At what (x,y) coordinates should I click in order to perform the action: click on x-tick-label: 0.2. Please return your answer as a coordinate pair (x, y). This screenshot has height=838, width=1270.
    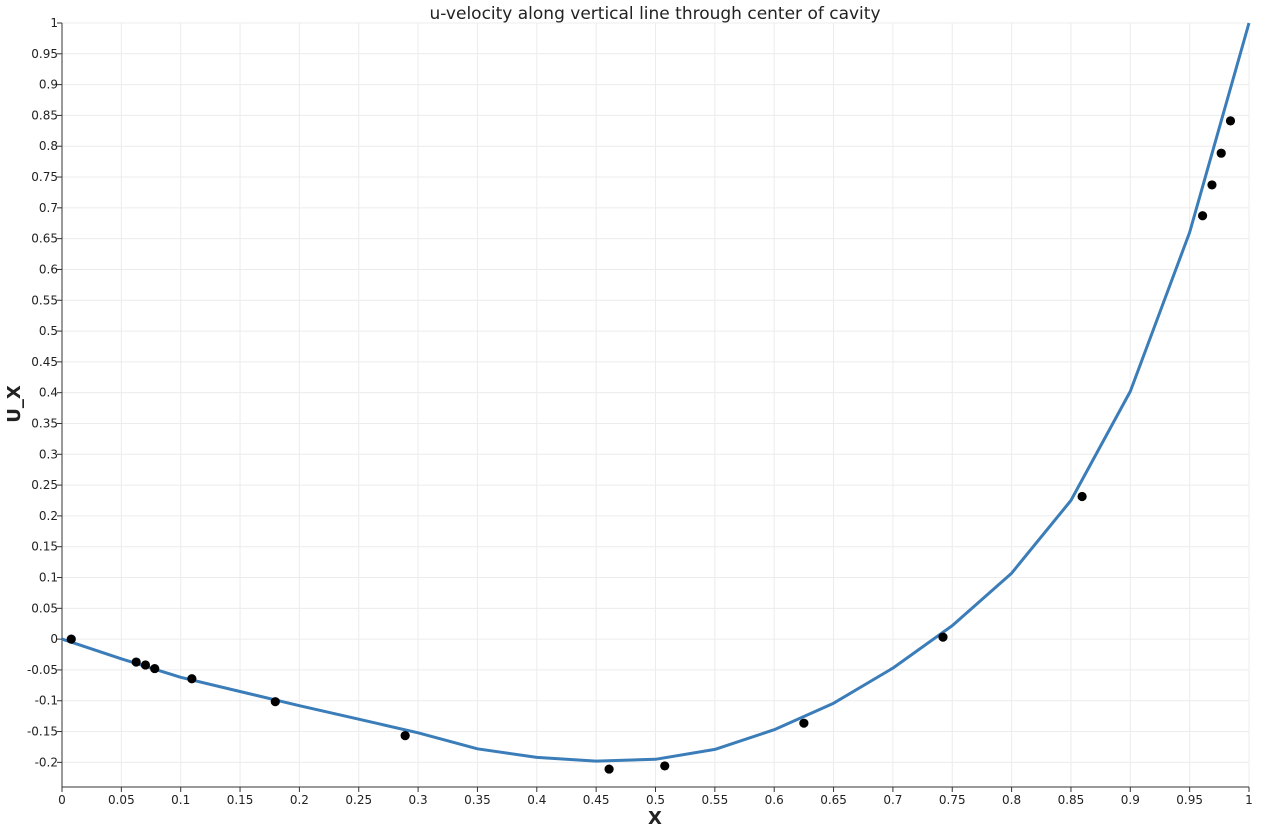
    Looking at the image, I should click on (299, 800).